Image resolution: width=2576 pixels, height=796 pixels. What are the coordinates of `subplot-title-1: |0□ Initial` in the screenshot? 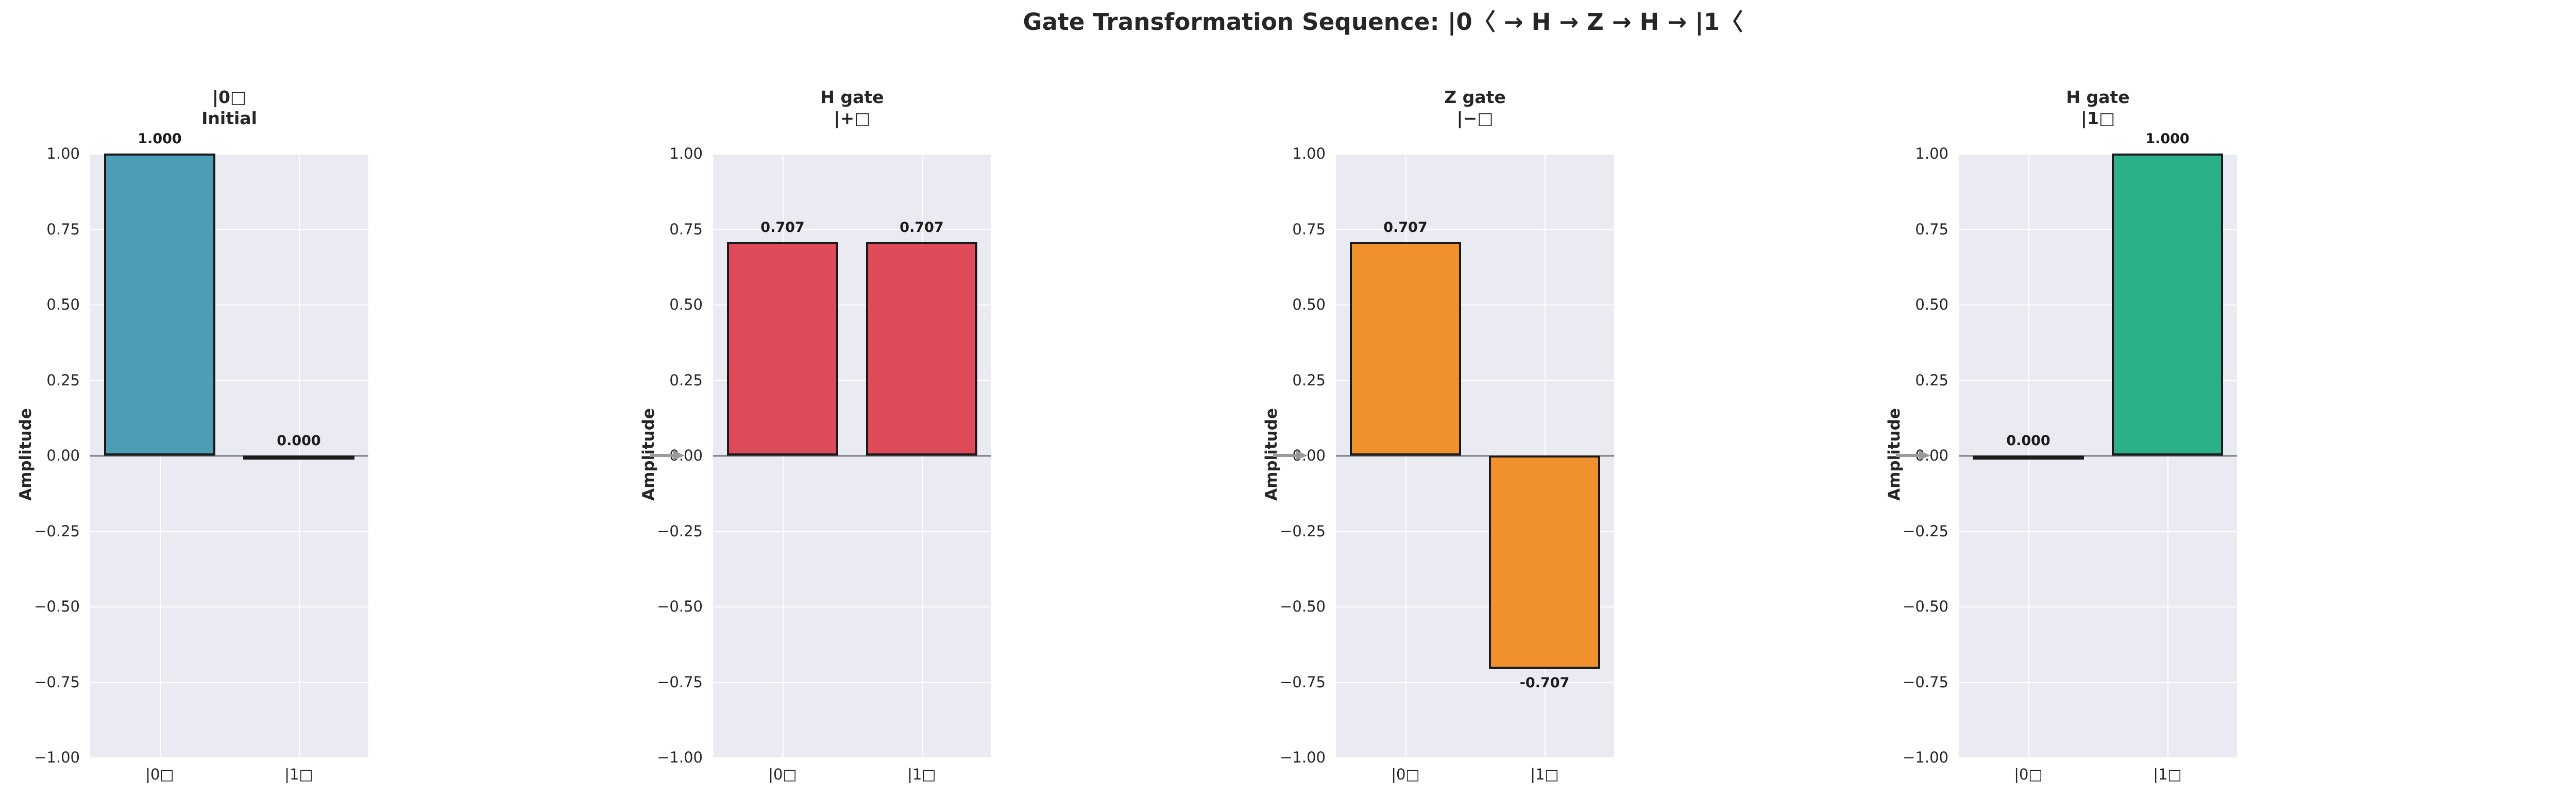 It's located at (229, 108).